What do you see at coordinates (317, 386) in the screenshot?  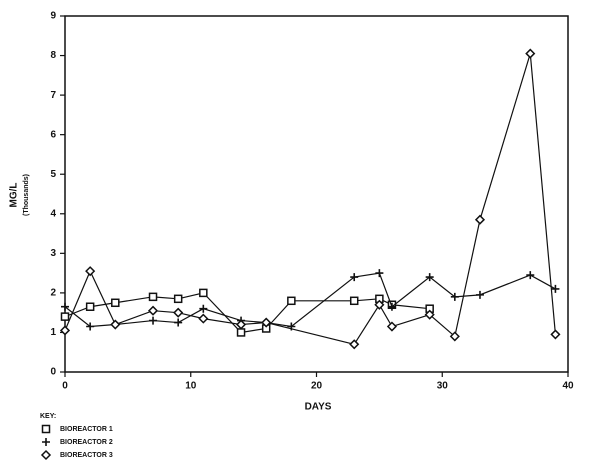 I see `x-tick-label: 20` at bounding box center [317, 386].